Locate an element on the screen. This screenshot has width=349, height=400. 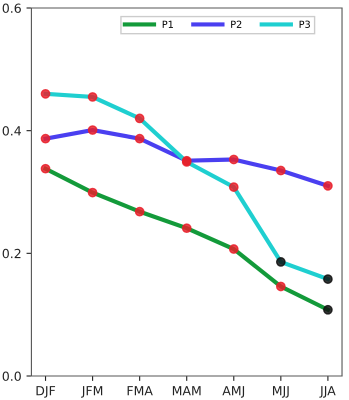
legend-label: P3 is located at coordinates (305, 24).